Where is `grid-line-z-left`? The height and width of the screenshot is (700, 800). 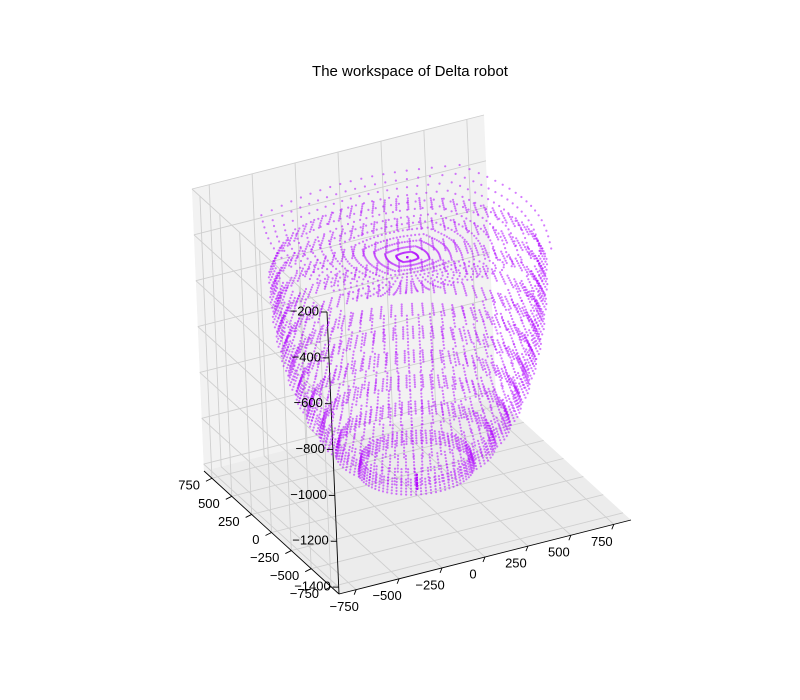 grid-line-z-left is located at coordinates (269, 479).